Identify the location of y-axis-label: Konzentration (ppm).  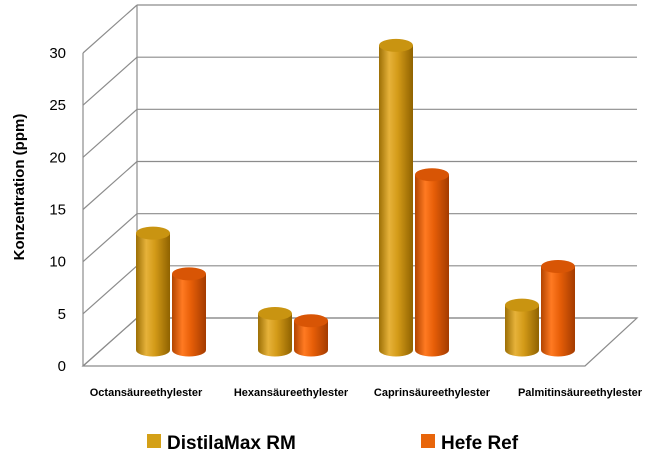
(19, 187).